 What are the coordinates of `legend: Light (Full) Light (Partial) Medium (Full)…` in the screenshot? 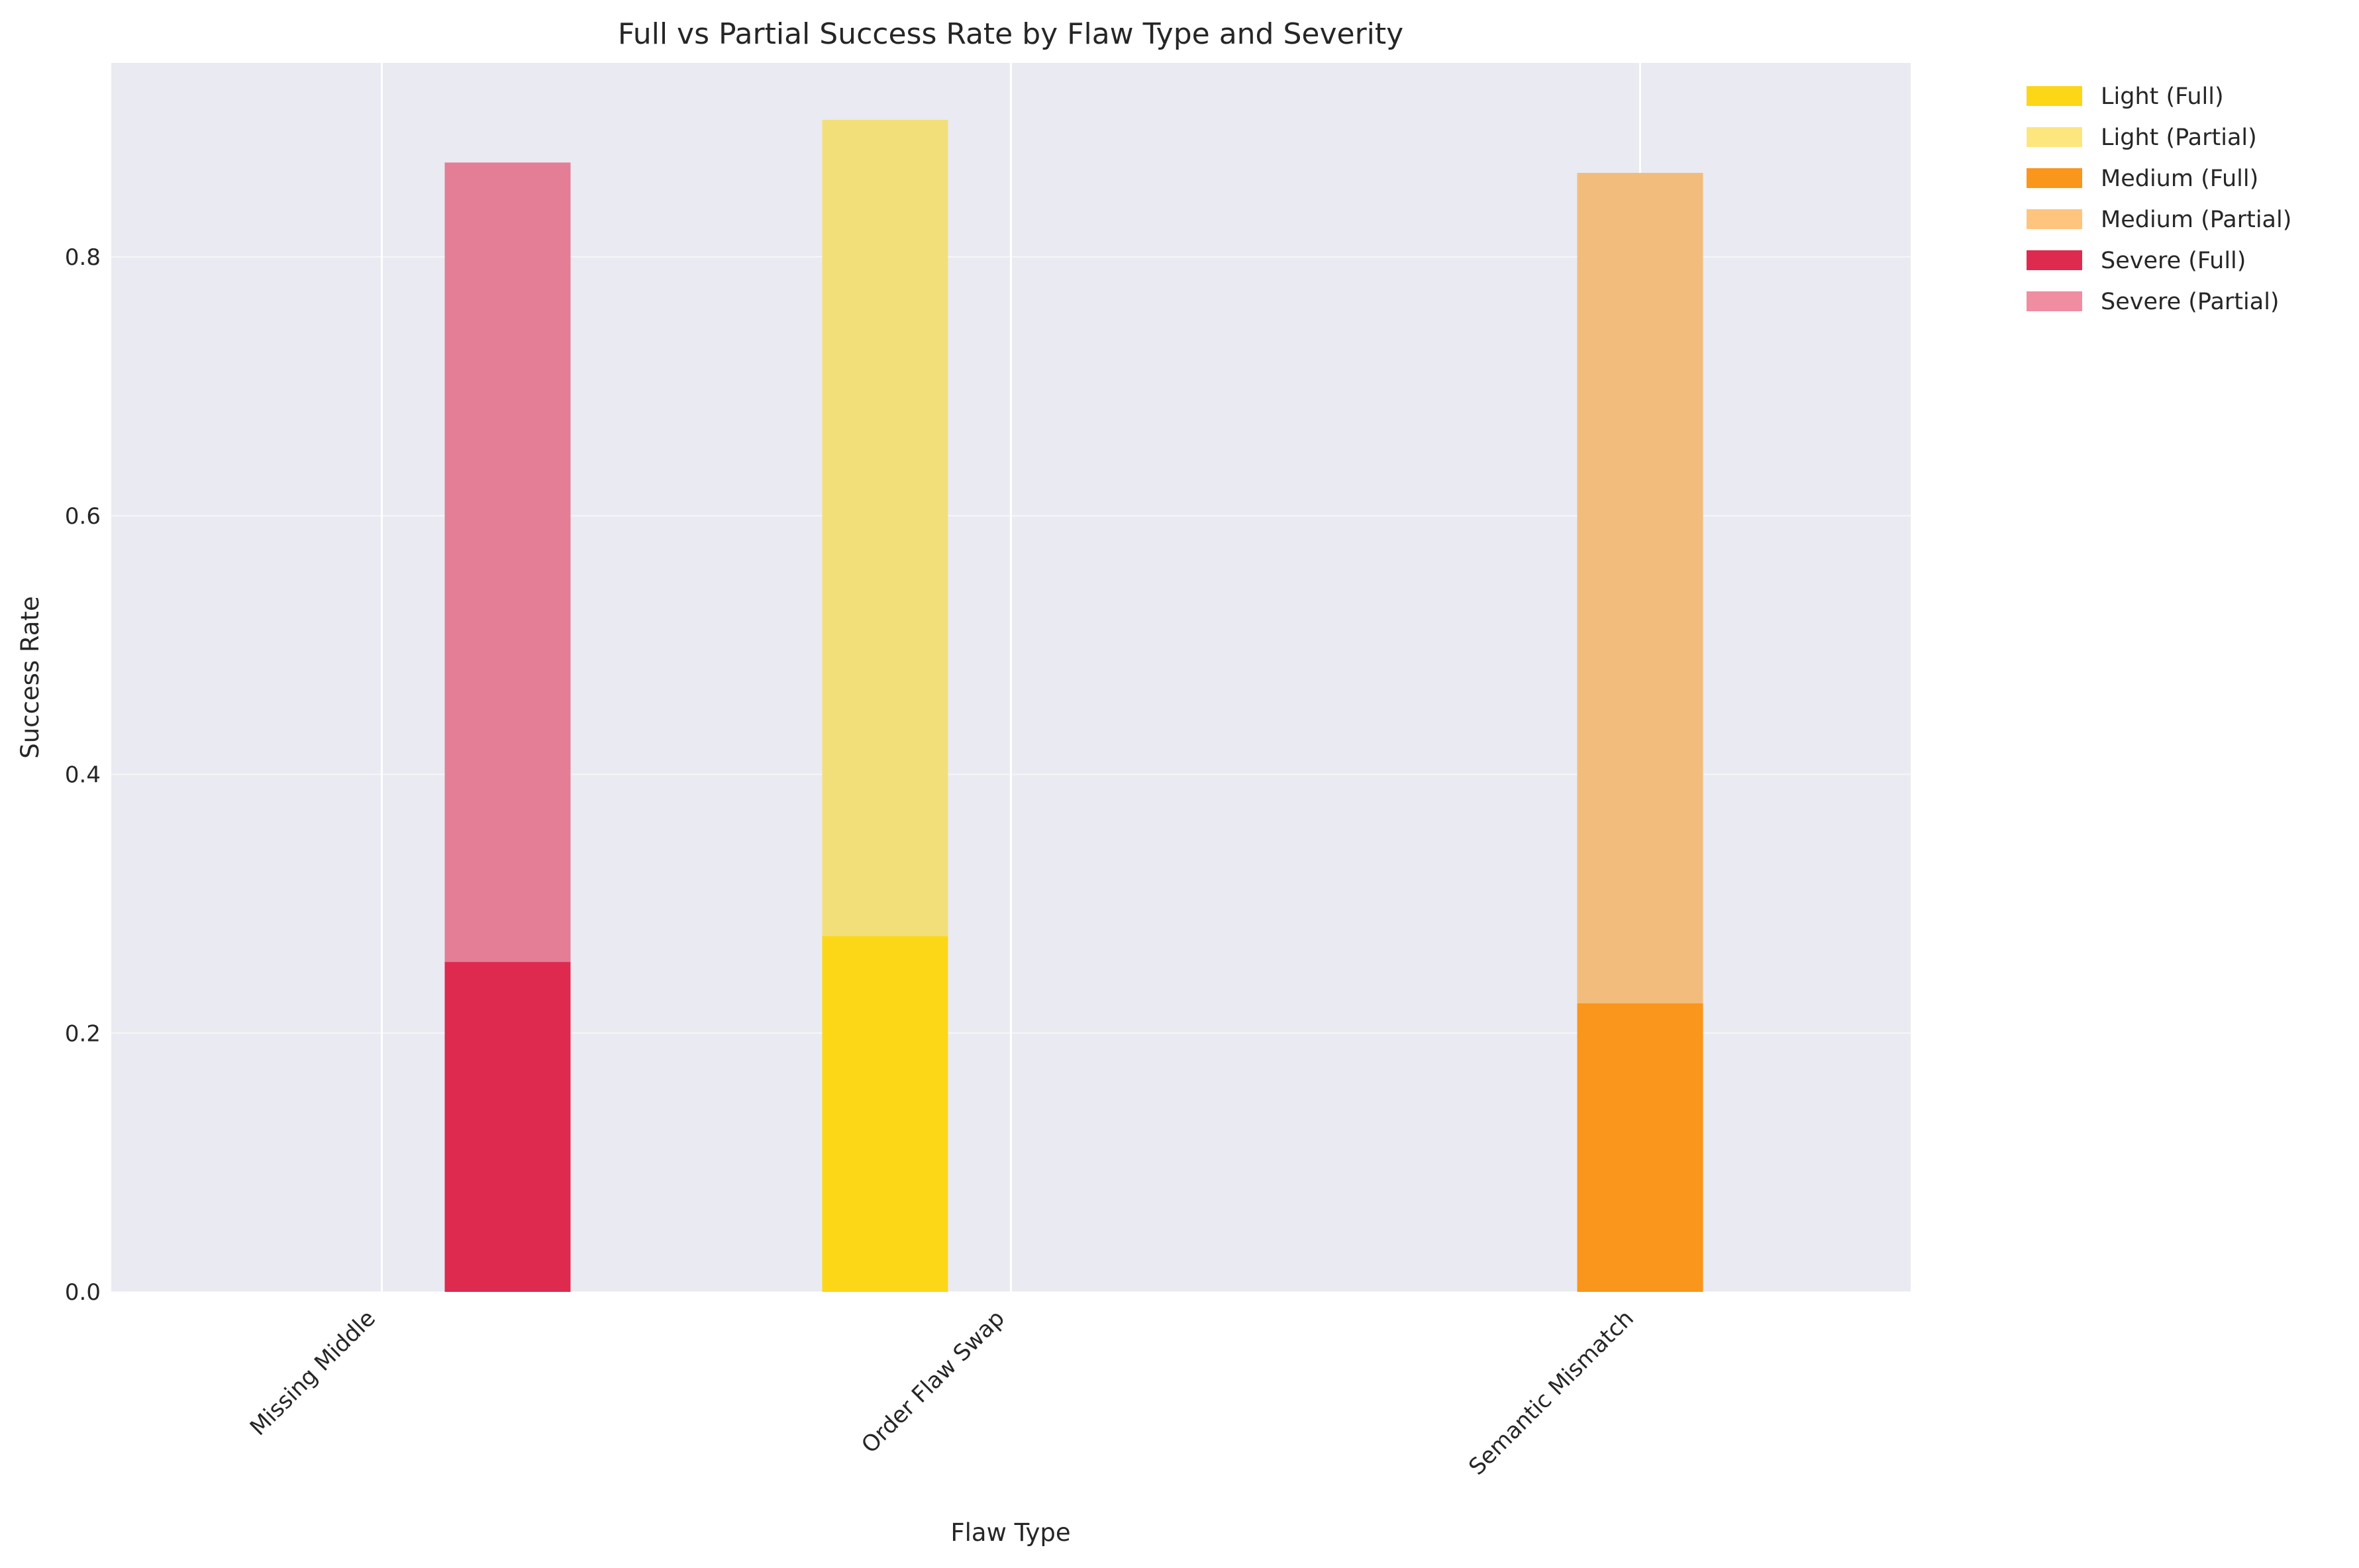 It's located at (2159, 199).